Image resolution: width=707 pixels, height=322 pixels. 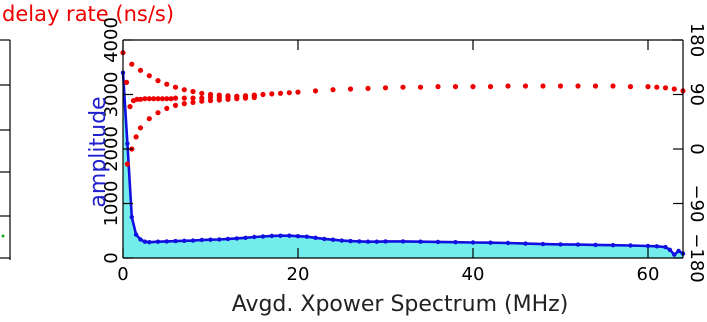 I want to click on y2-tick-label: 180, so click(x=696, y=40).